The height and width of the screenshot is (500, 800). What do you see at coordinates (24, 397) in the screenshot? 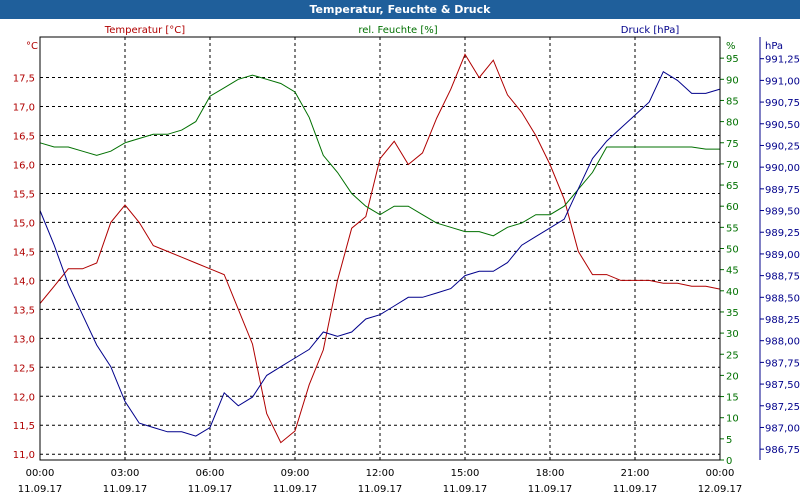
I see `temperature-tick-label: 12,0` at bounding box center [24, 397].